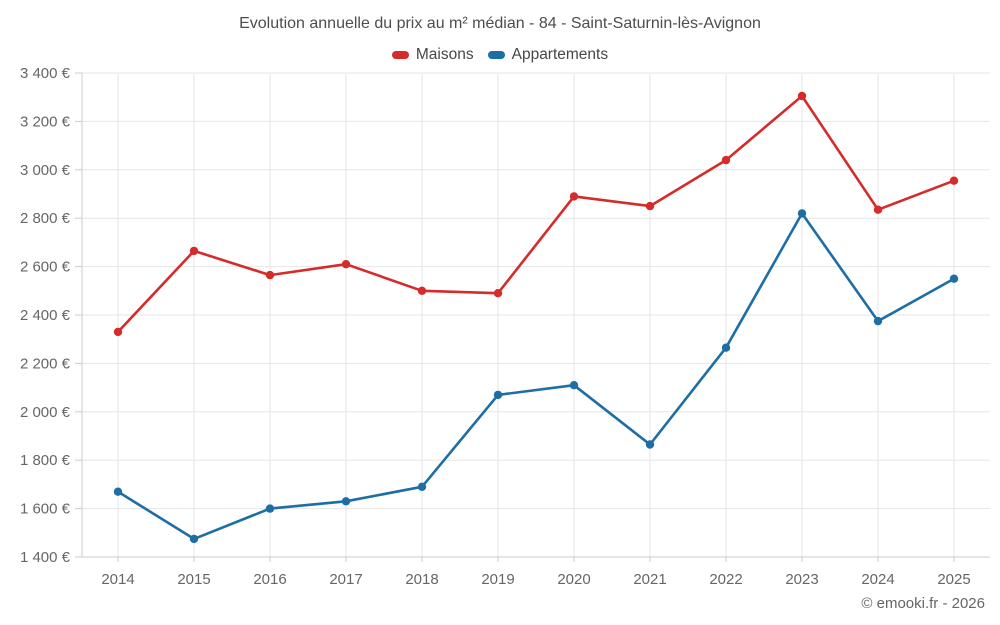 This screenshot has height=625, width=1000. I want to click on marker-appartements-2019, so click(498, 395).